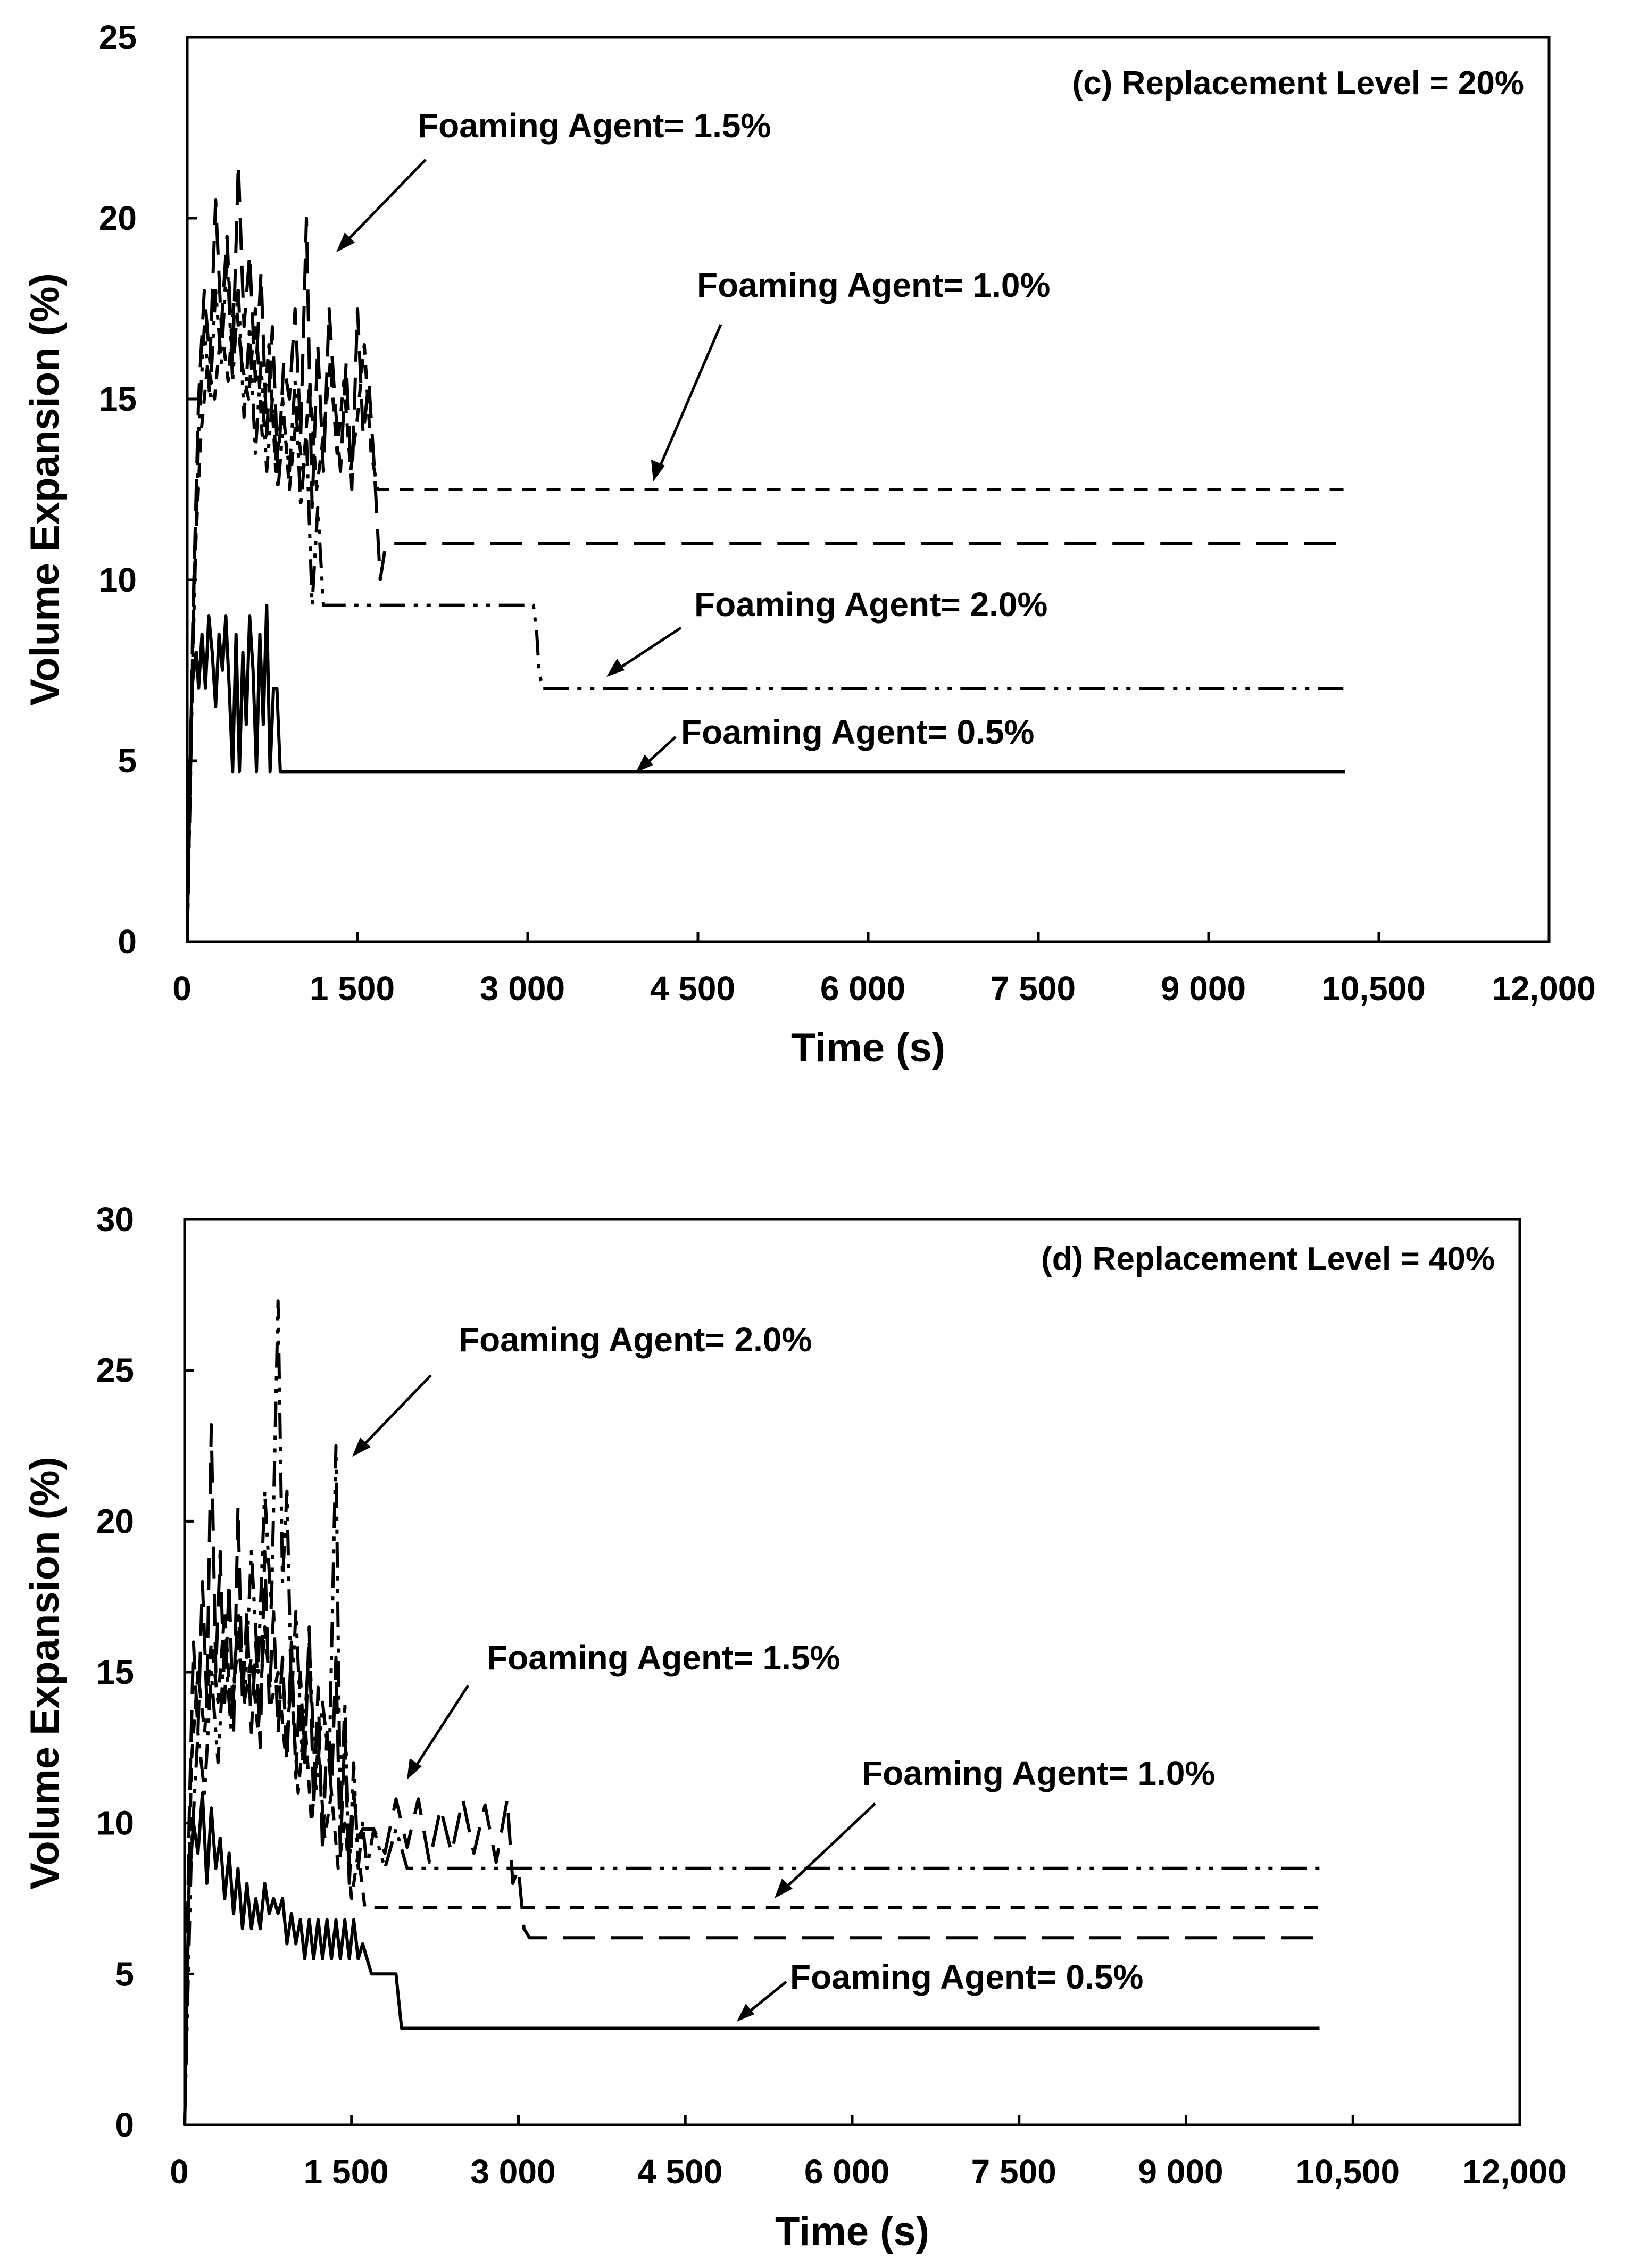 Image resolution: width=1631 pixels, height=2268 pixels. Describe the element at coordinates (145, 1672) in the screenshot. I see `y-ticks-d: 0 5 10 15 20 25 30` at that location.